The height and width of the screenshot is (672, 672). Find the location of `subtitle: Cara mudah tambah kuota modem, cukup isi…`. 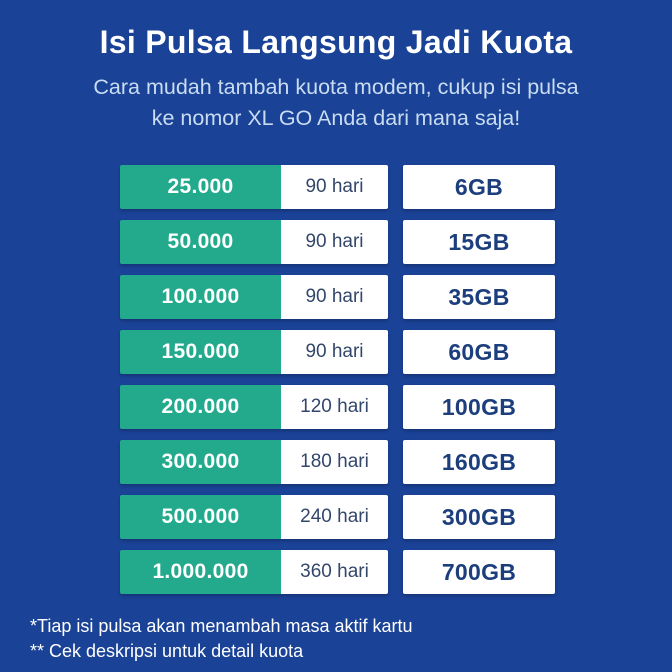

subtitle: Cara mudah tambah kuota modem, cukup isi… is located at coordinates (336, 102).